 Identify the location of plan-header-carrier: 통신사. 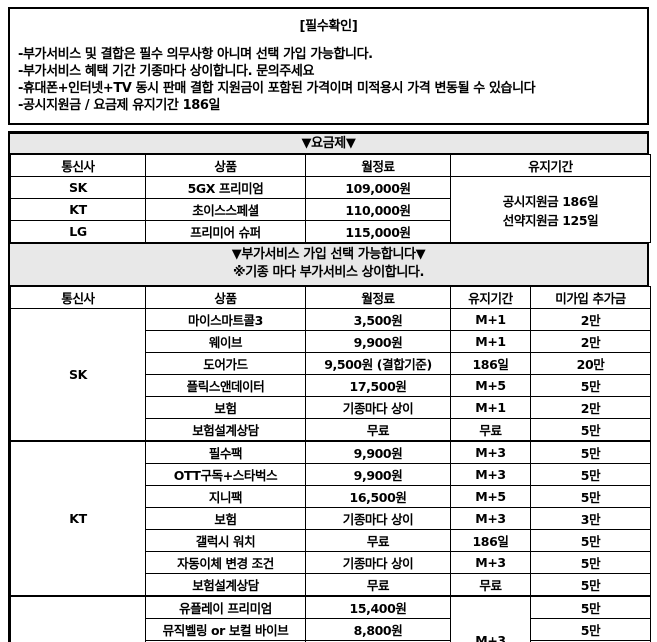
(78, 165).